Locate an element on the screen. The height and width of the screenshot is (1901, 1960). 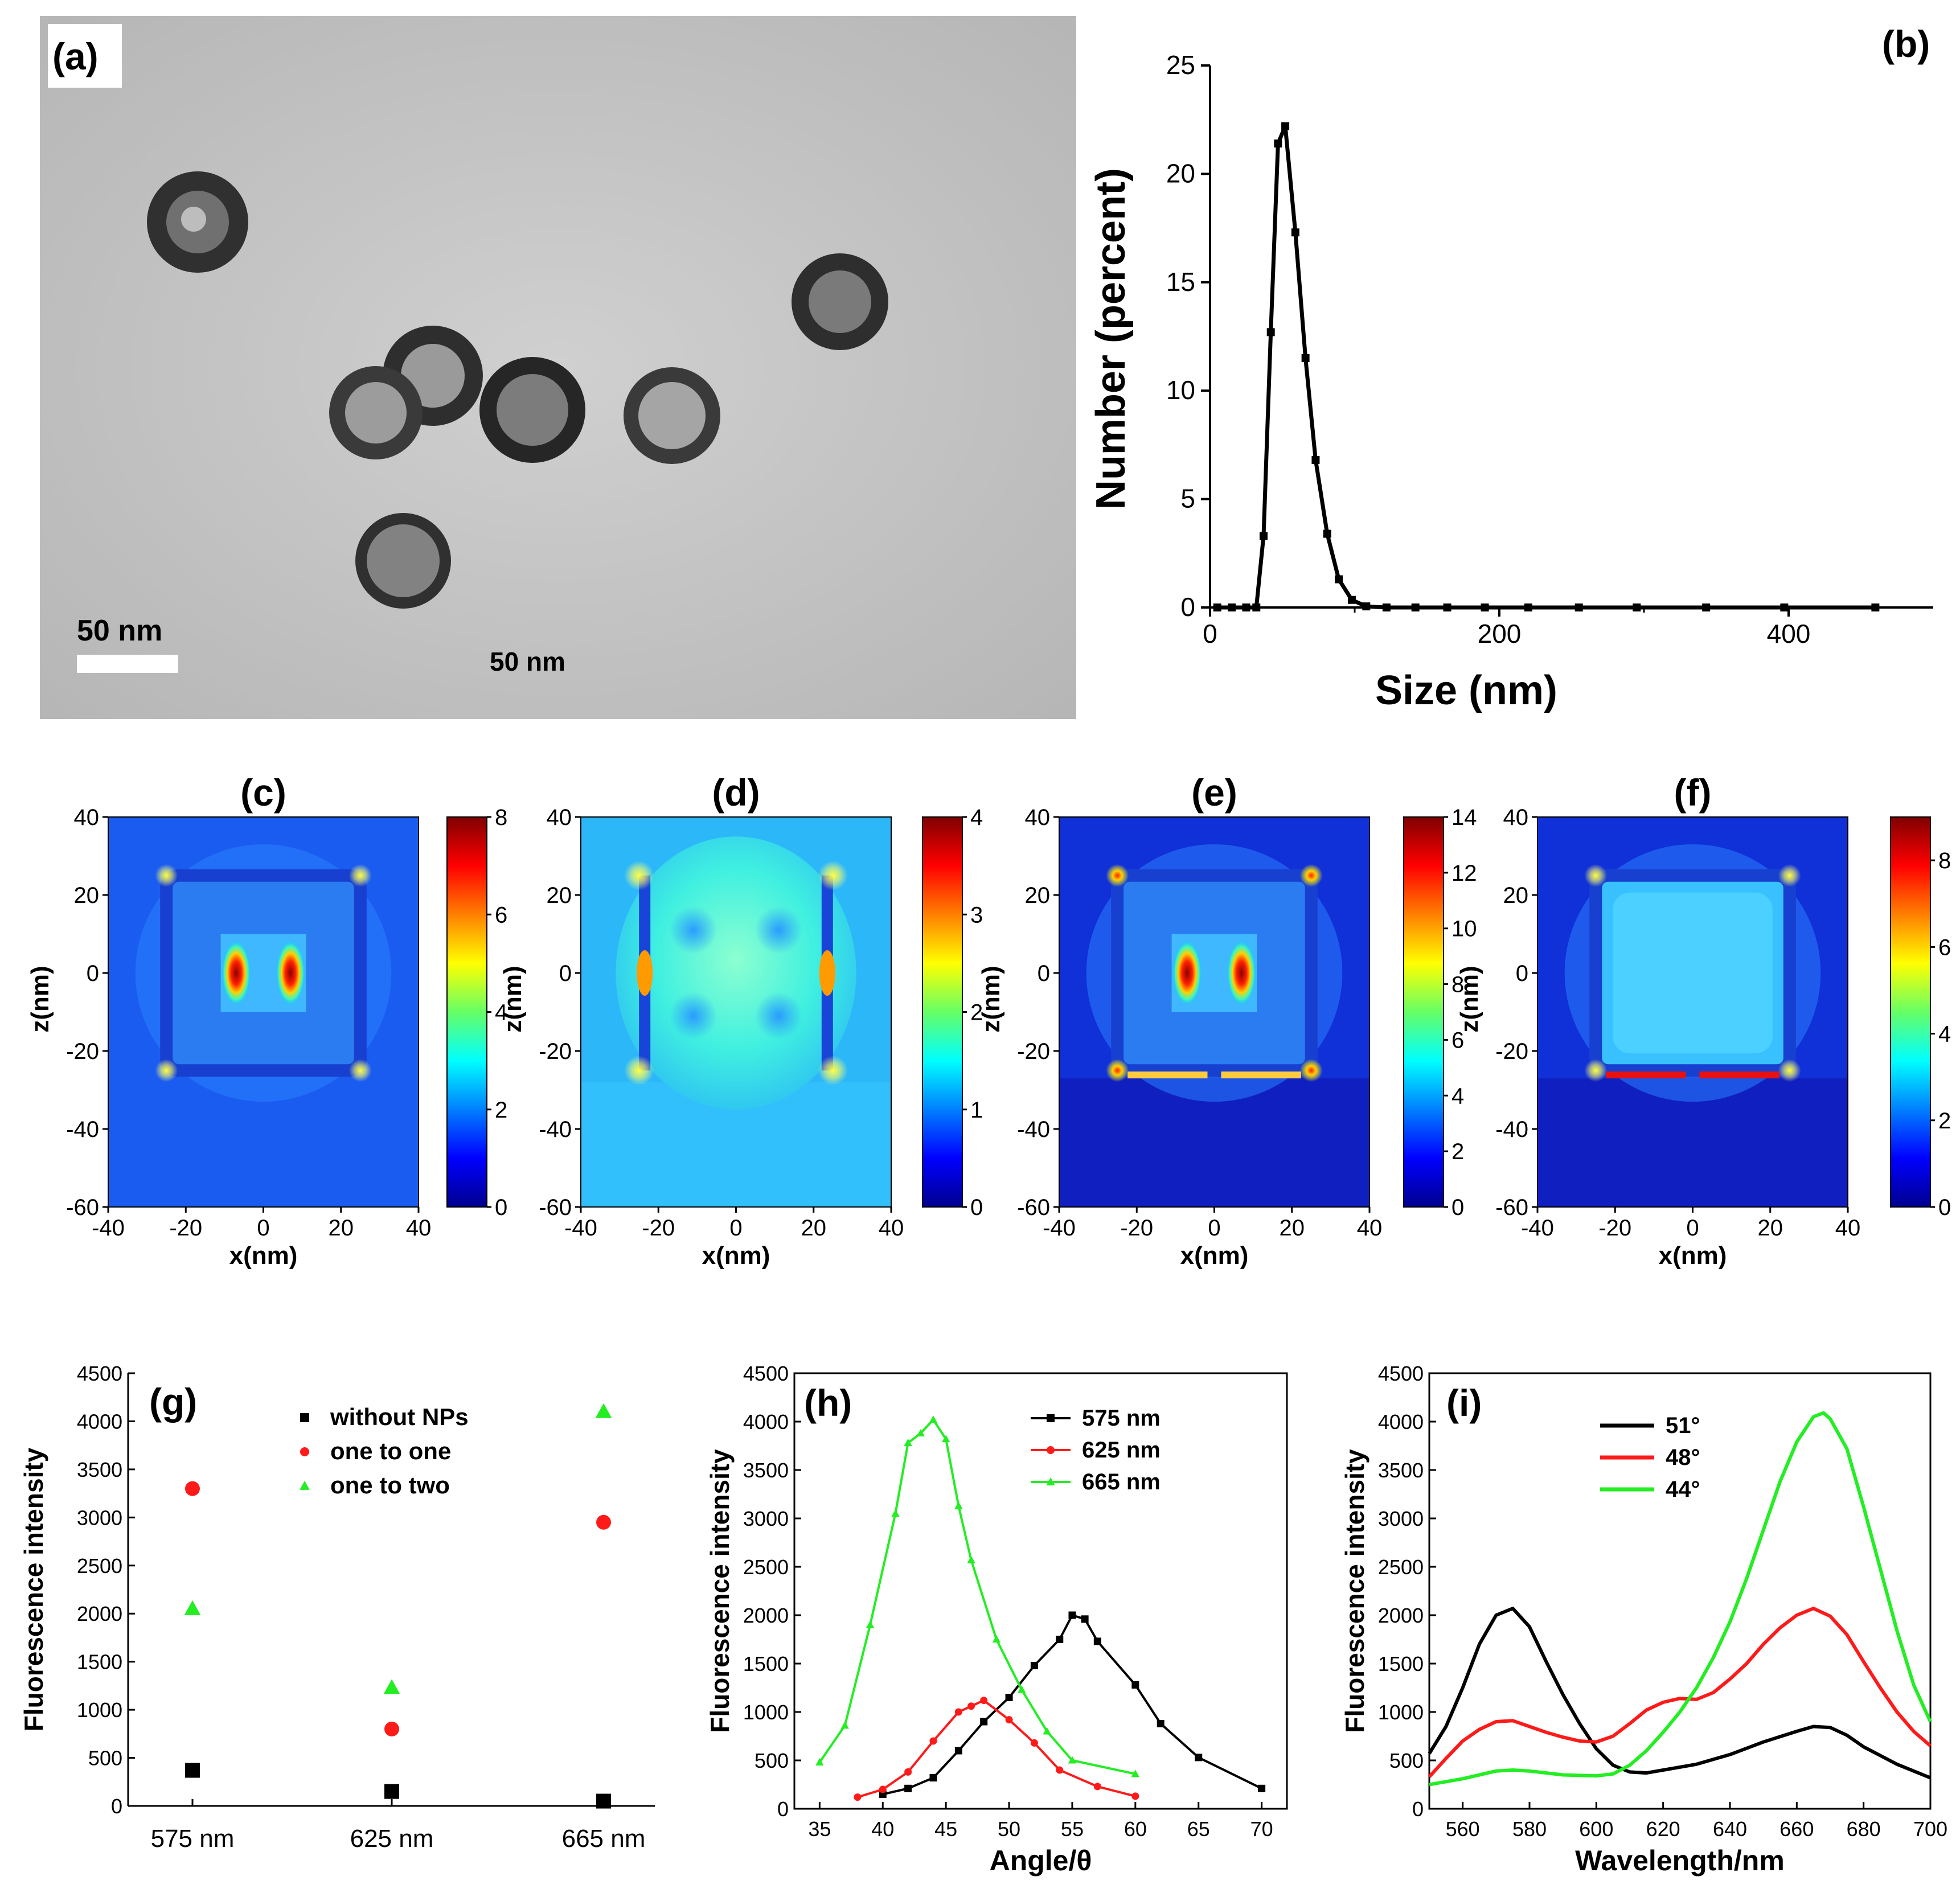
x-tick-label: -20 is located at coordinates (185, 1228).